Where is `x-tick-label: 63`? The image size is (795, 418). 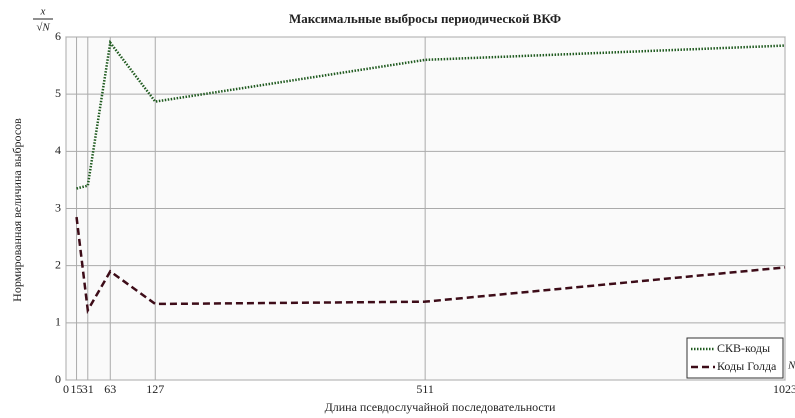
x-tick-label: 63 is located at coordinates (110, 389).